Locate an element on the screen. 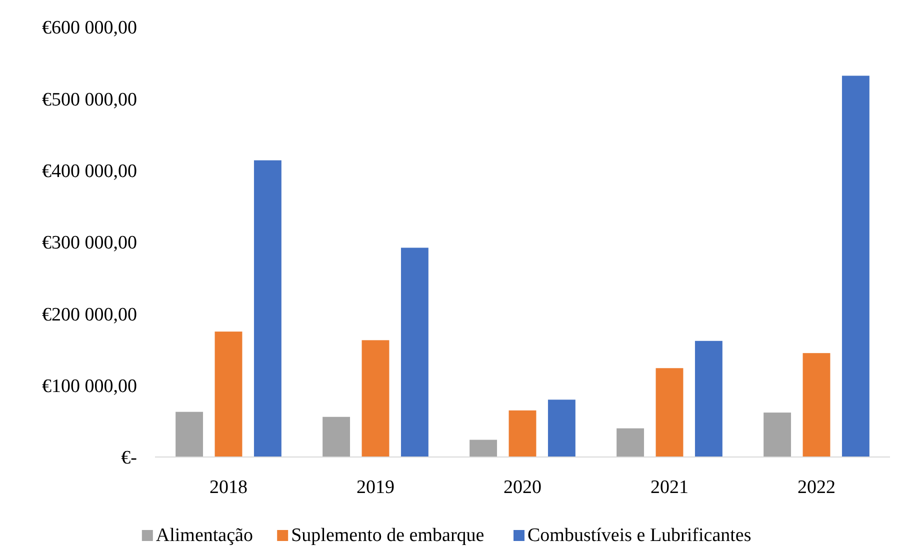 Image resolution: width=897 pixels, height=549 pixels. y-tick-label: €100 000,00 is located at coordinates (89, 386).